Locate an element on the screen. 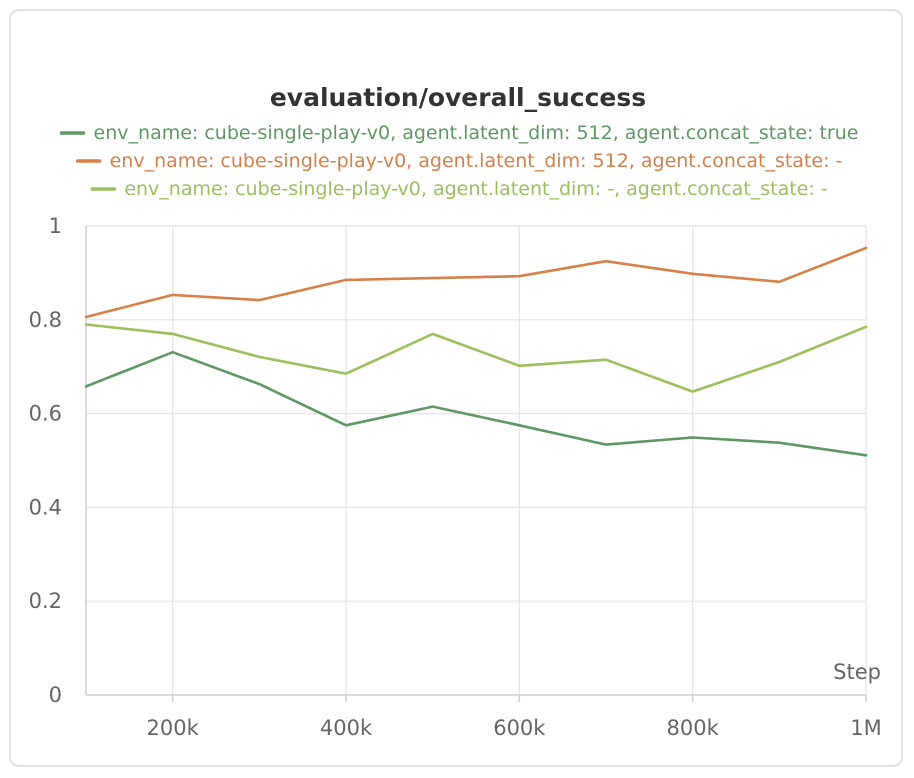  y-tick-label: 0 is located at coordinates (55, 695).